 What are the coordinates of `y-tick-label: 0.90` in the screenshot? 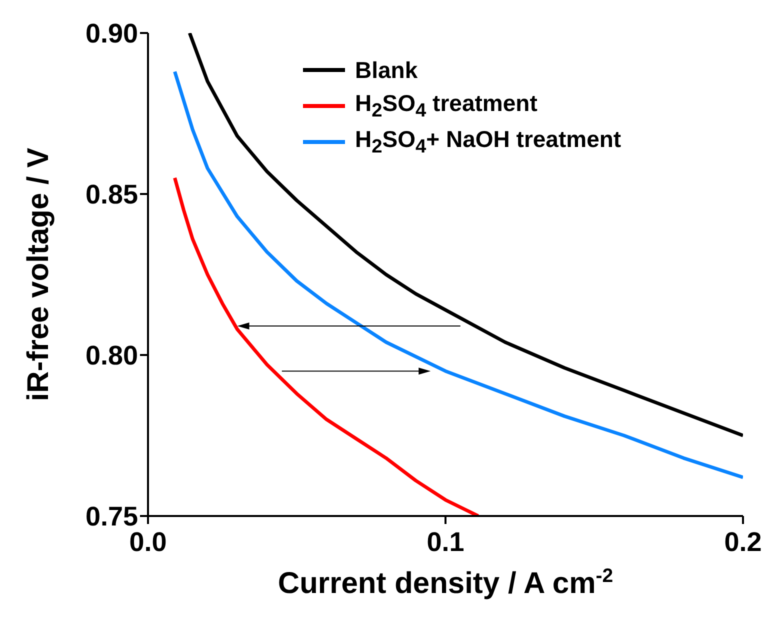 It's located at (111, 33).